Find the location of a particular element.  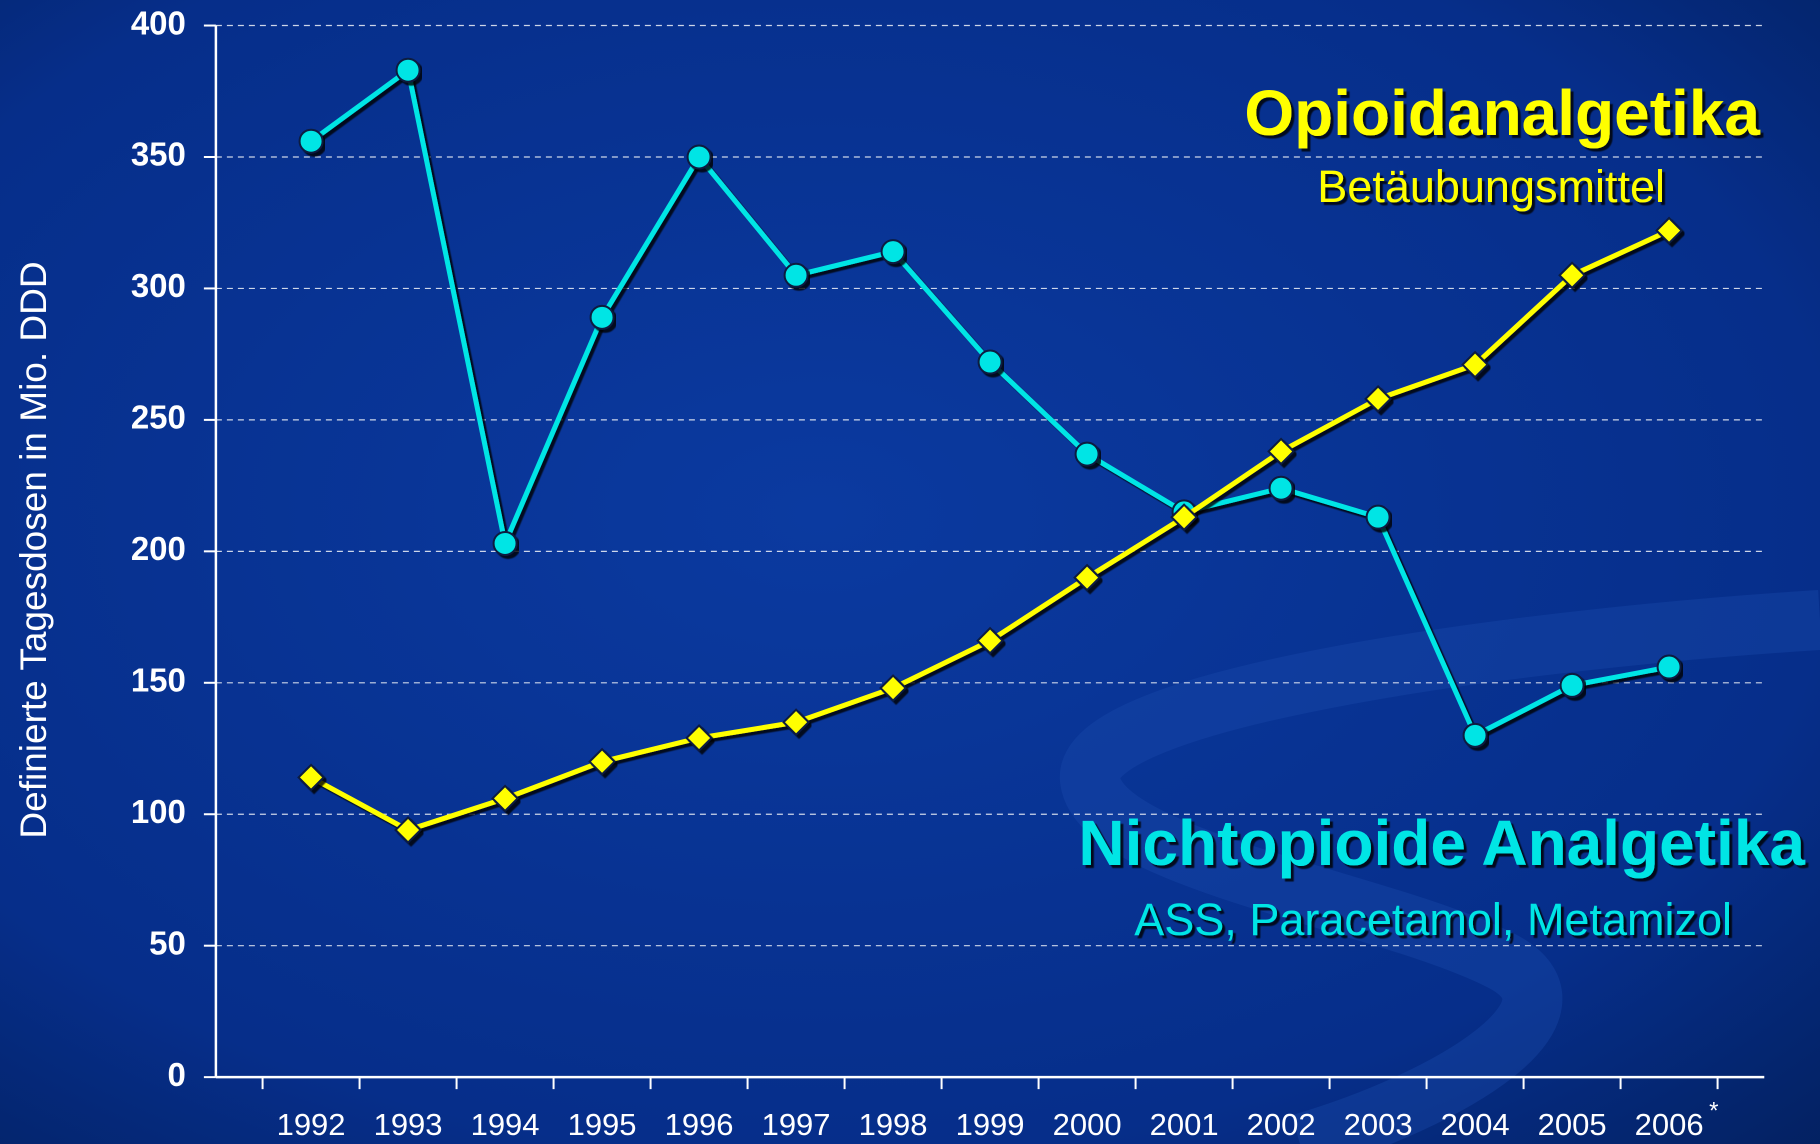

x-tick-label: 2004 is located at coordinates (1475, 1124).